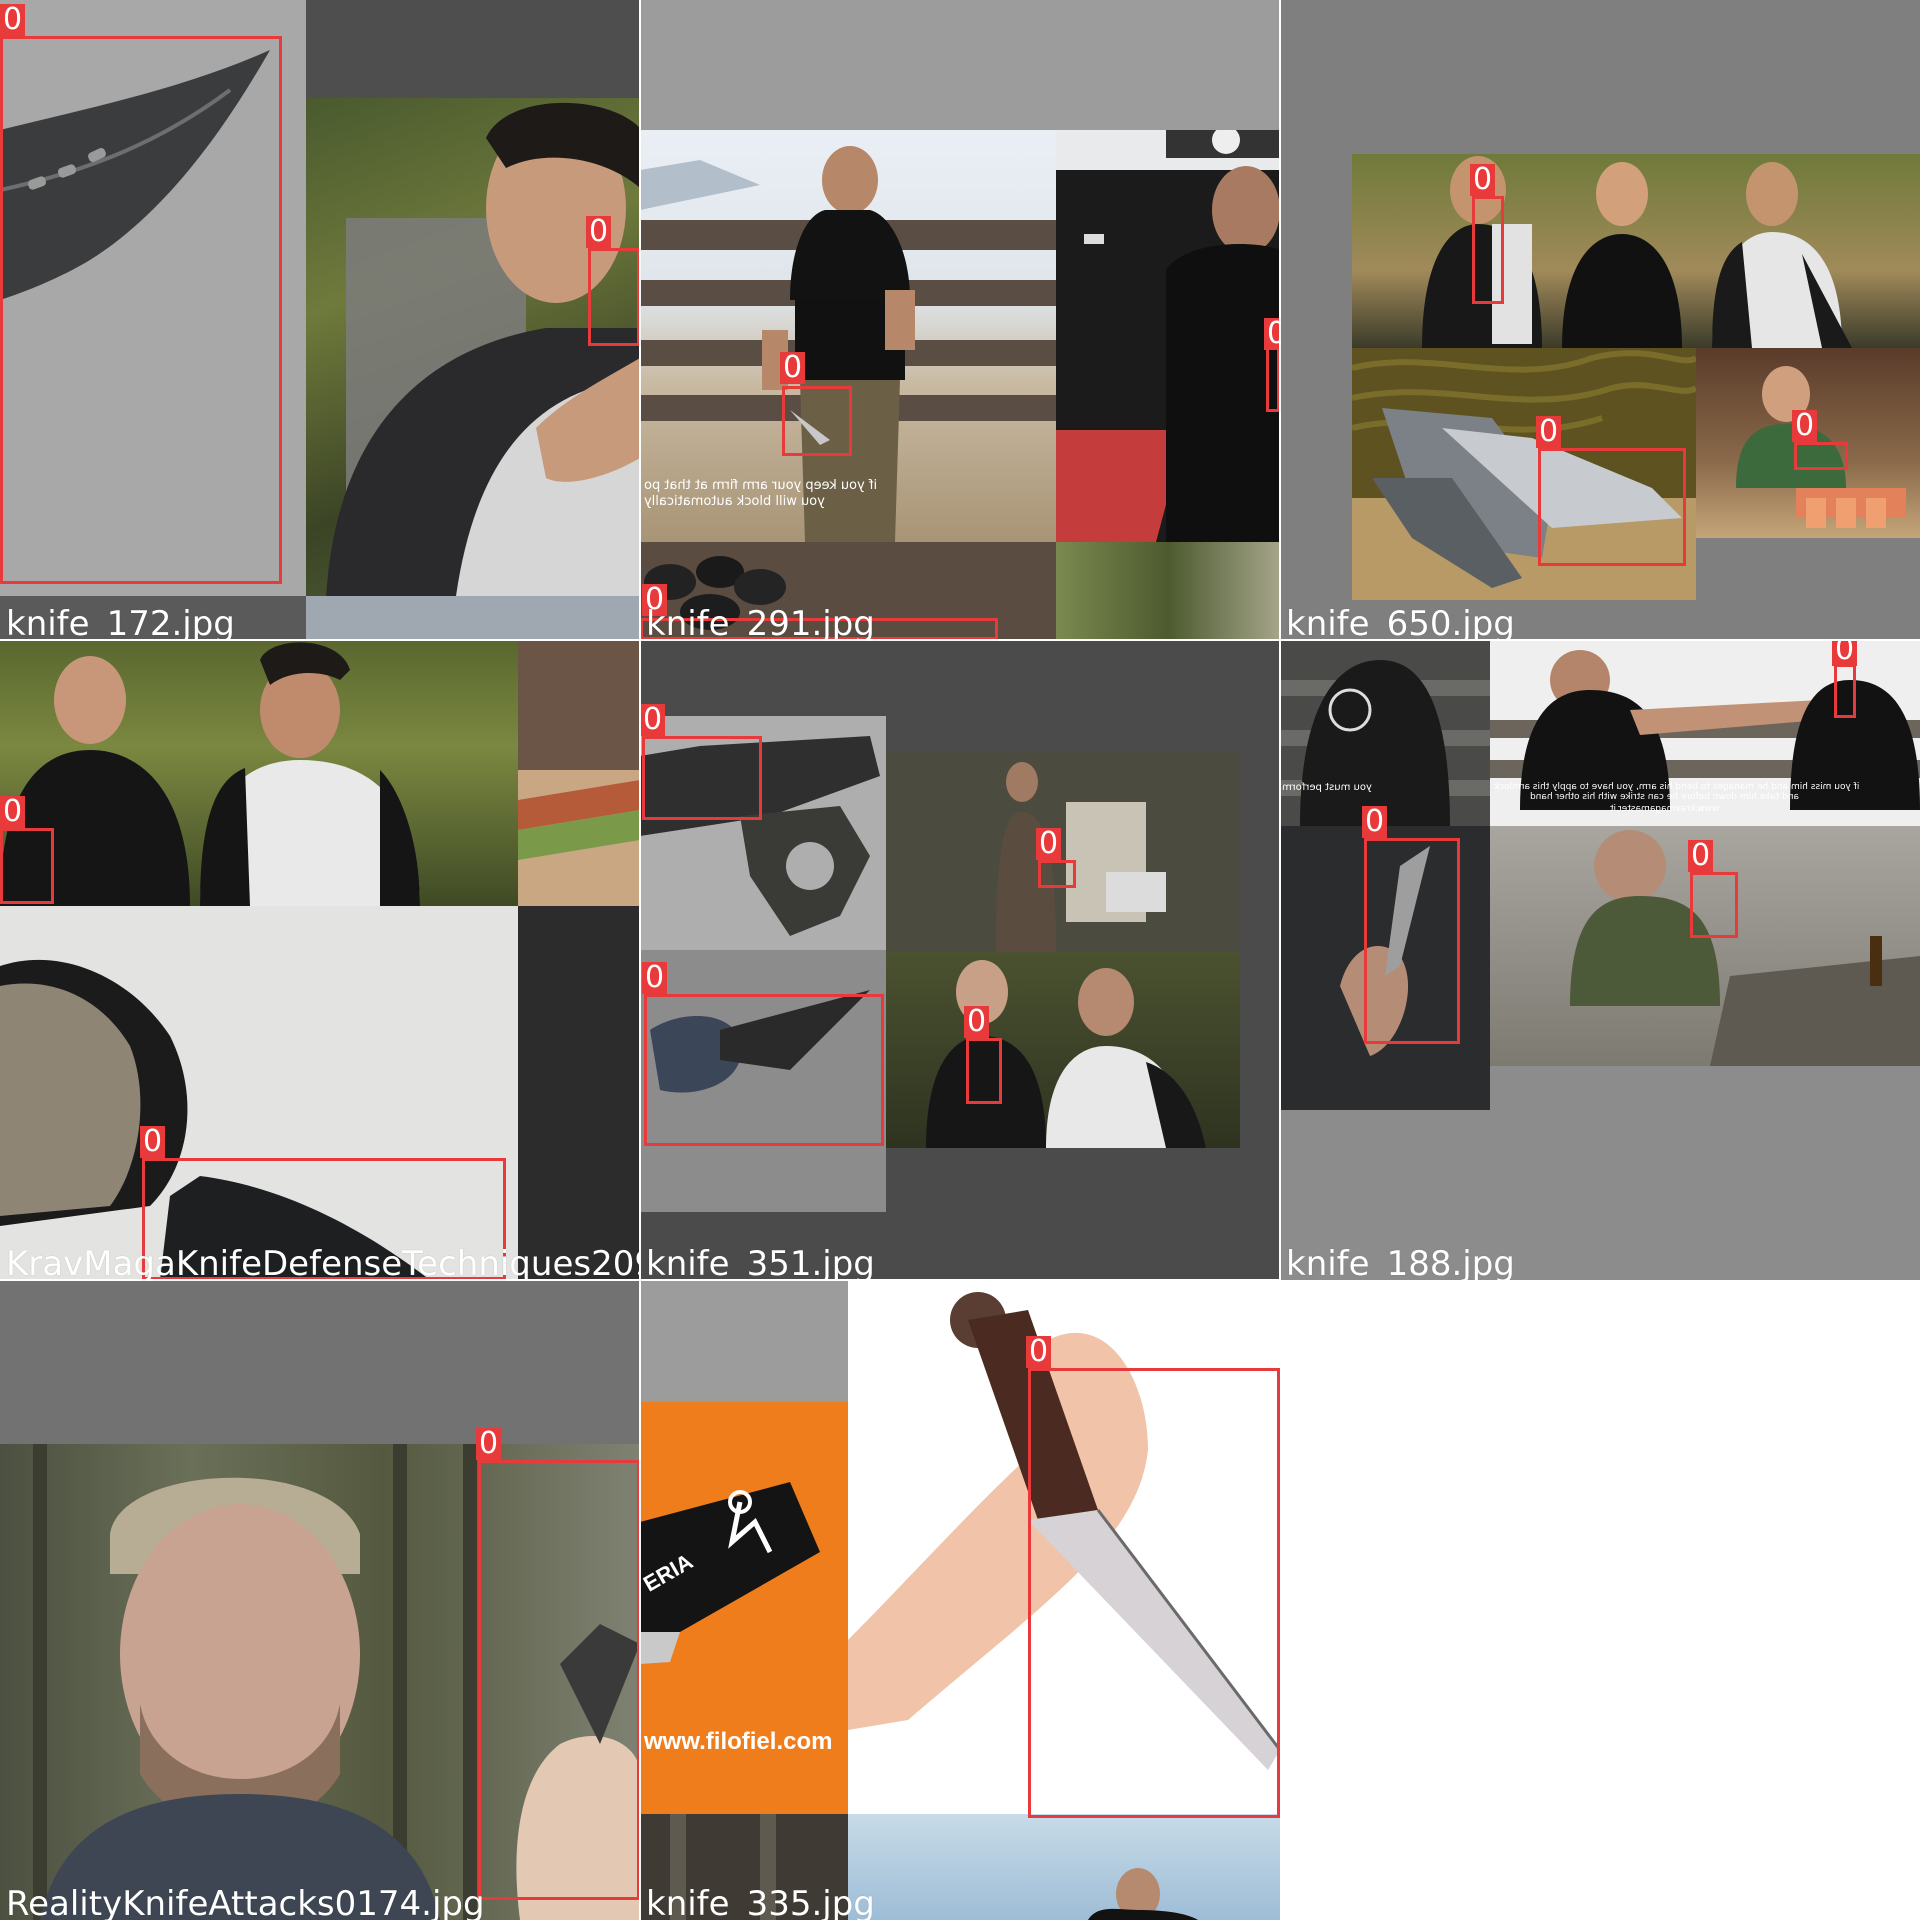  Describe the element at coordinates (744, 1867) in the screenshot. I see `wood-strip-photo` at that location.